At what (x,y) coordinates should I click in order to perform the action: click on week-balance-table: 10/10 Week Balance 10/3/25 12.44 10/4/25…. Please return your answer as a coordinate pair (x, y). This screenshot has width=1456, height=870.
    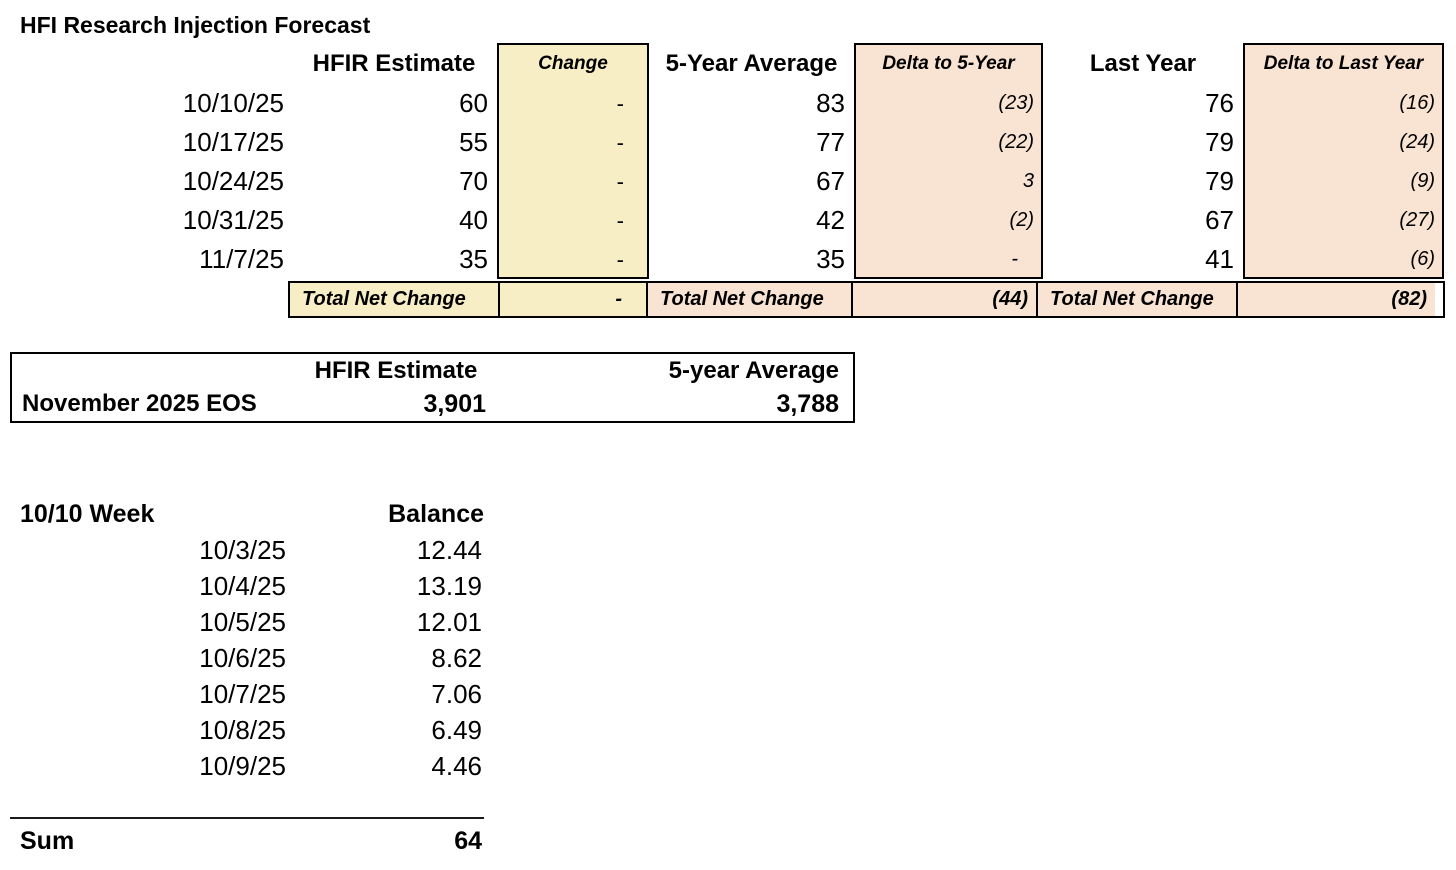
    Looking at the image, I should click on (247, 679).